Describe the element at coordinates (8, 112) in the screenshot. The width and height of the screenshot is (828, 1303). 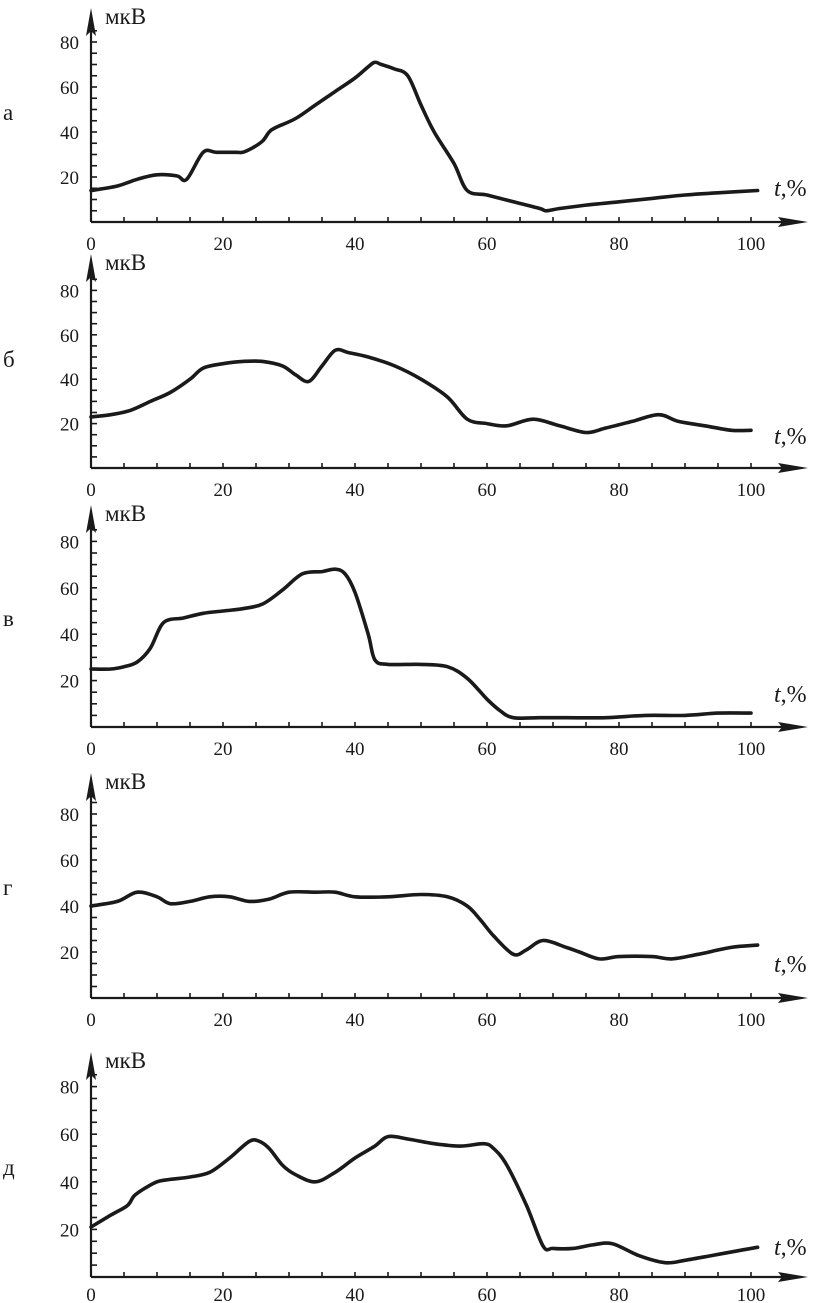
I see `panel-label: а` at that location.